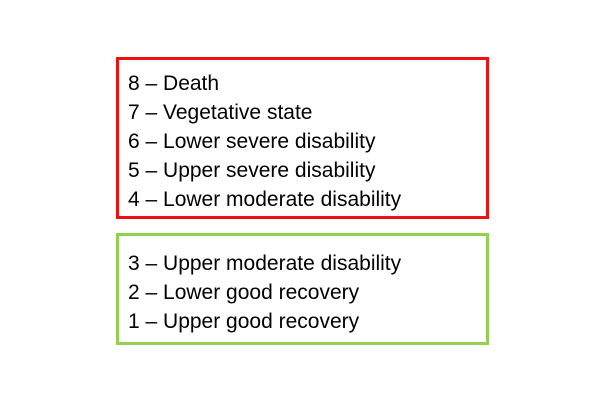 This screenshot has height=403, width=597. Describe the element at coordinates (252, 141) in the screenshot. I see `outcome-item: 6 – Lower severe disability` at that location.